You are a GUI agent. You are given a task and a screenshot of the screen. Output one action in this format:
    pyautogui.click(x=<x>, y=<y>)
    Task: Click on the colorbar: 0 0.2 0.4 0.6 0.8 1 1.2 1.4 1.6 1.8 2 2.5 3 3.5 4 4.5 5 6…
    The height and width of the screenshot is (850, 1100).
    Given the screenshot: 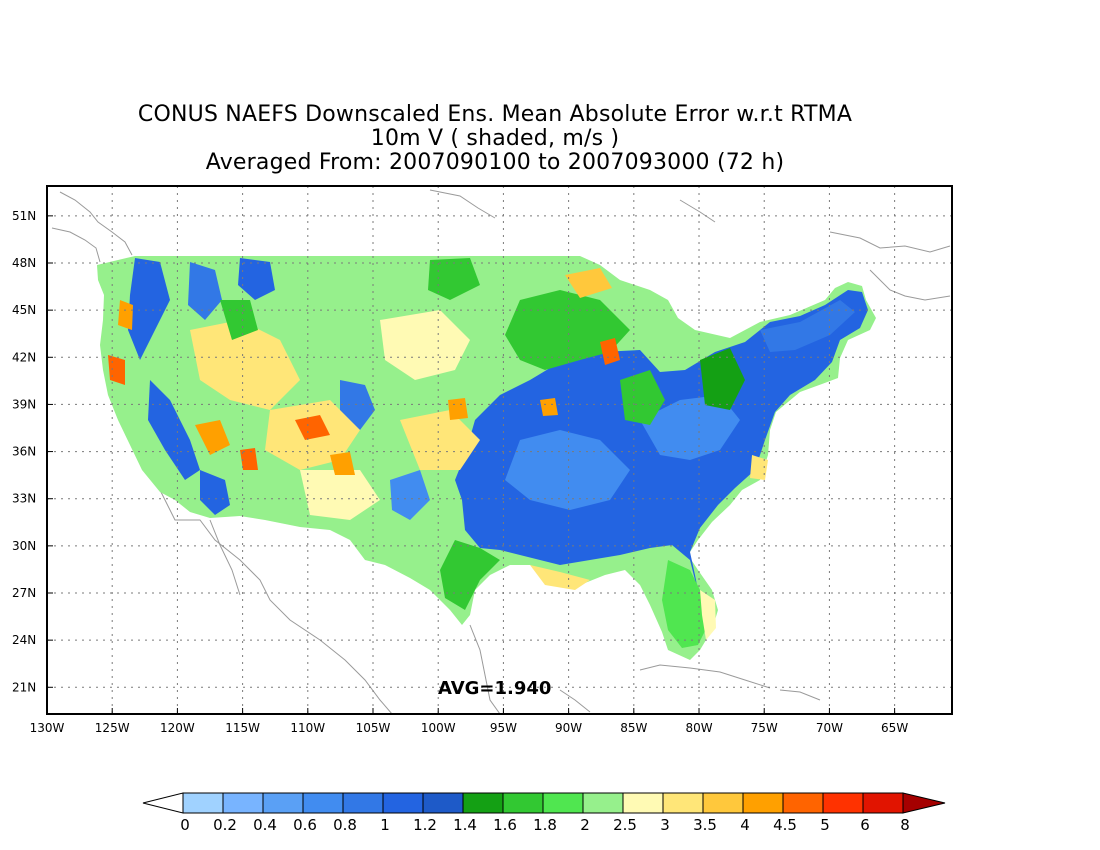 What is the action you would take?
    pyautogui.click(x=544, y=813)
    